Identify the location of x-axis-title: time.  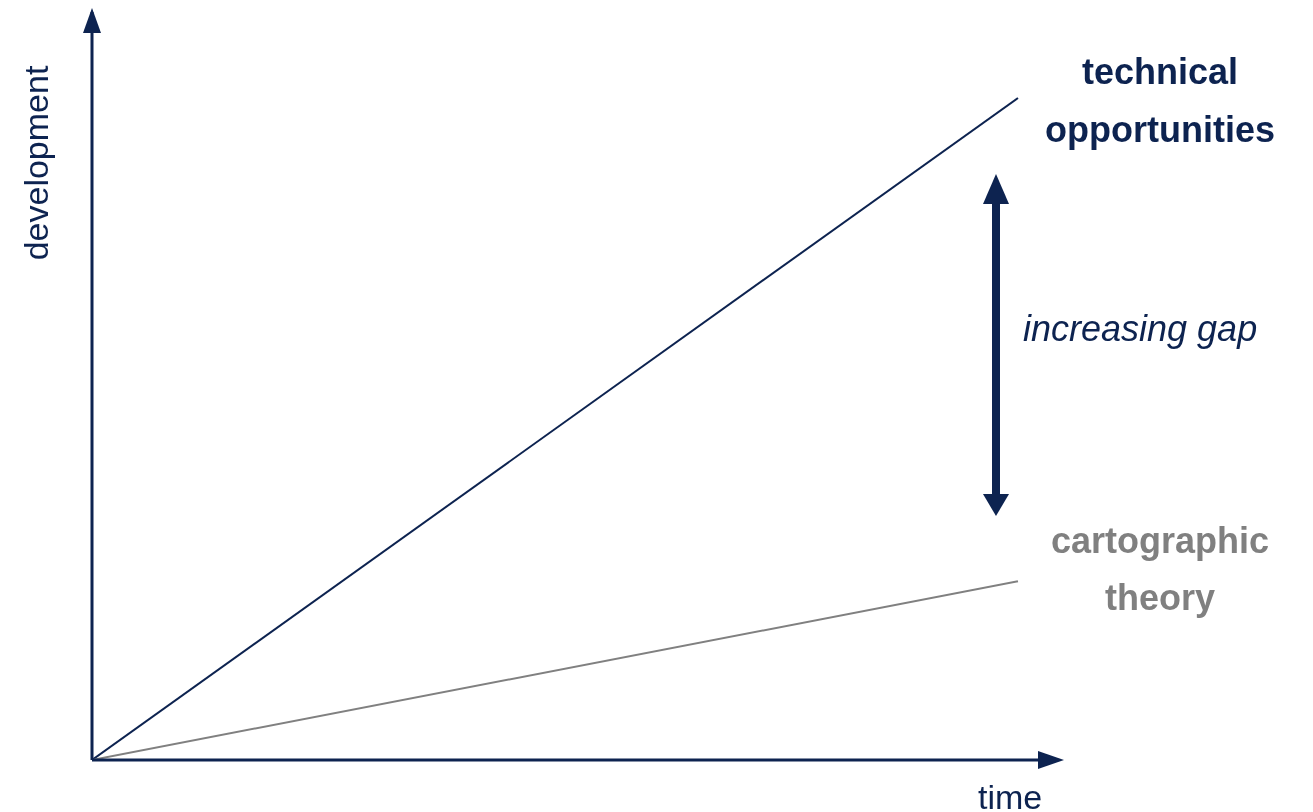
(1010, 795).